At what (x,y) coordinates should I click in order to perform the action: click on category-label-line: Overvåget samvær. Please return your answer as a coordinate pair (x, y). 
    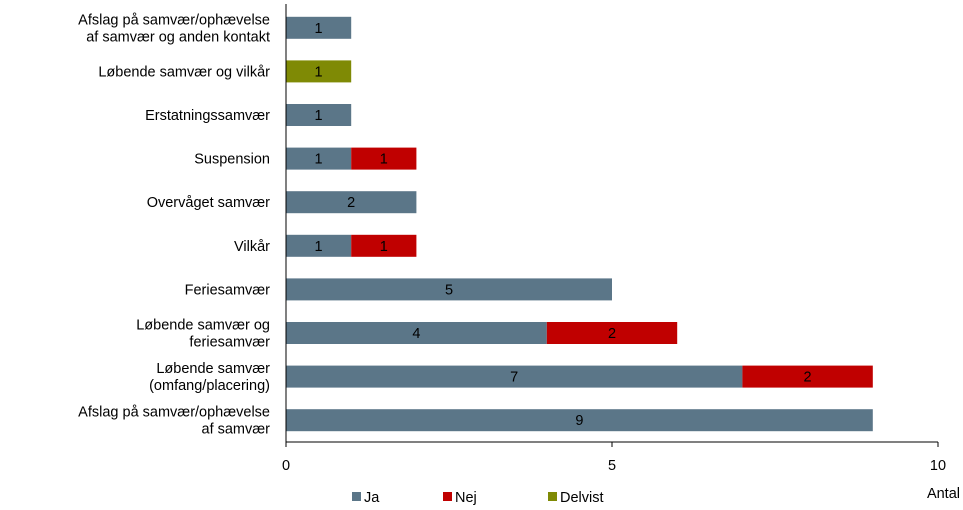
    Looking at the image, I should click on (208, 203).